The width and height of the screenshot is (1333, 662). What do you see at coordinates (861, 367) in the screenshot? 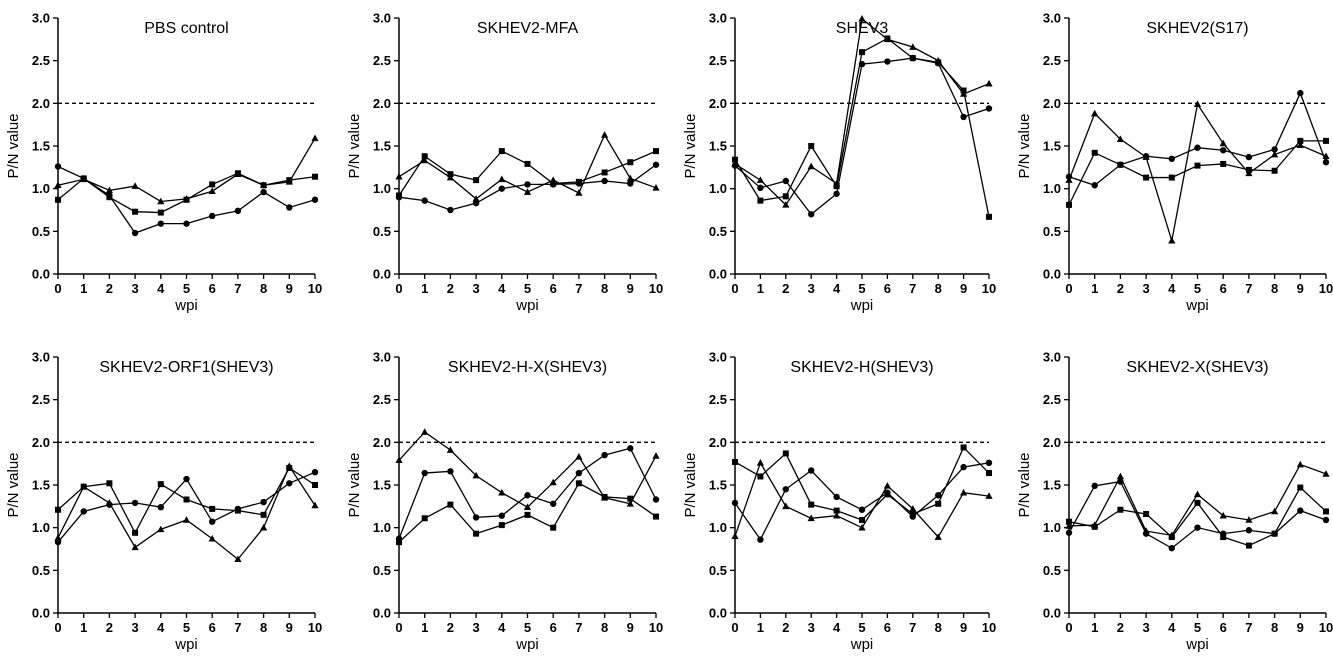
I see `panel-title: SKHEV2-H(SHEV3)` at bounding box center [861, 367].